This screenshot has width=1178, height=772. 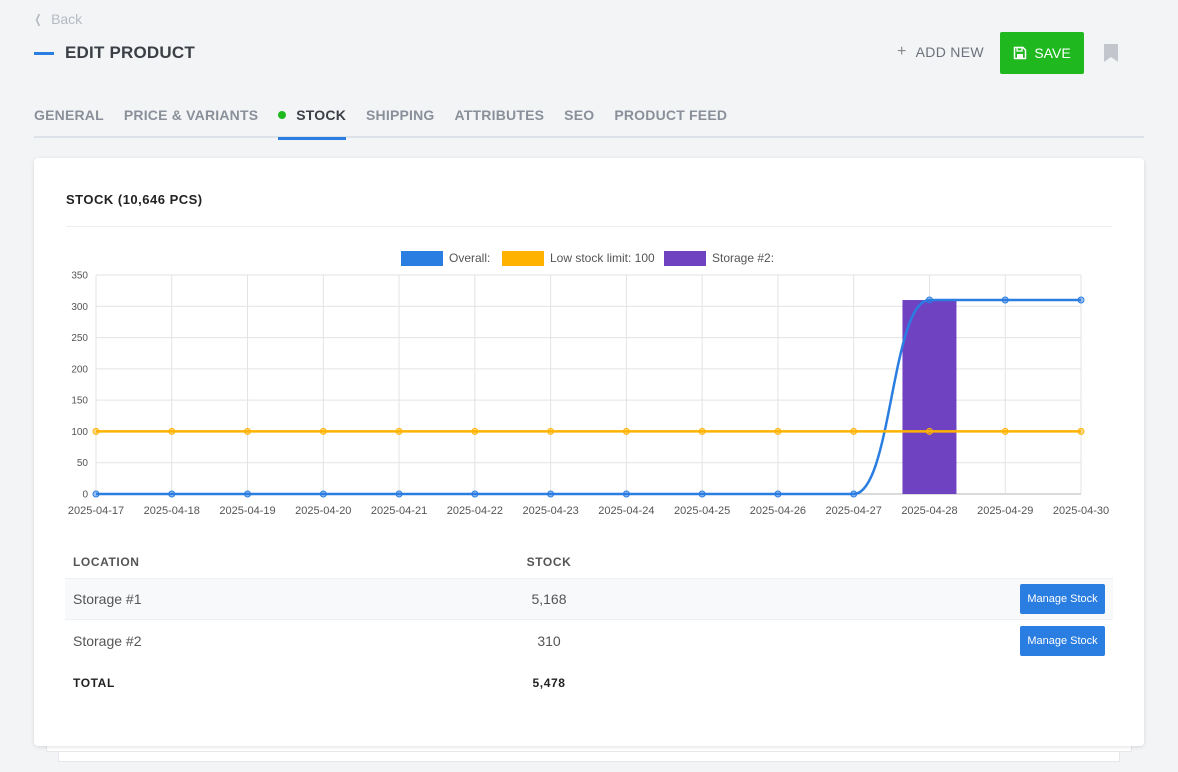 I want to click on bar, so click(x=929, y=397).